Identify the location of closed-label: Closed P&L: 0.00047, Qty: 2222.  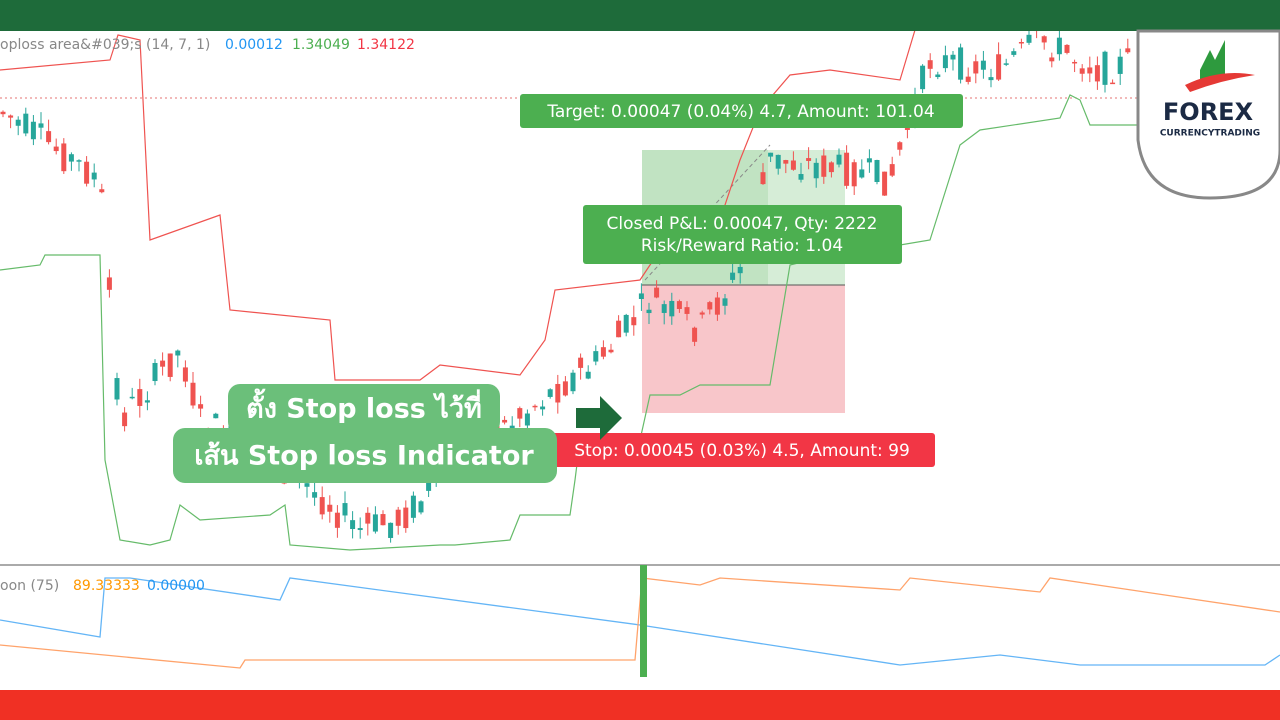
(742, 224).